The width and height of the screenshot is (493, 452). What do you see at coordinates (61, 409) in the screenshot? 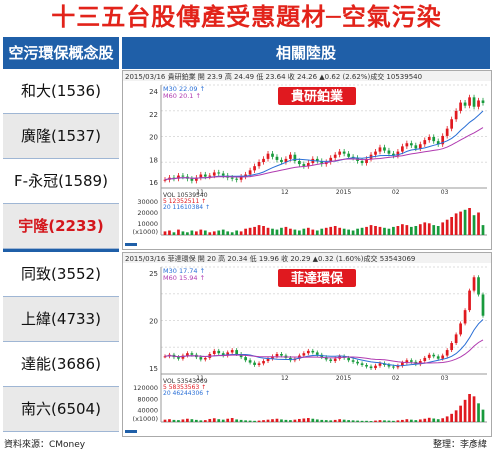
I see `stock-item: 南六(6504)` at bounding box center [61, 409].